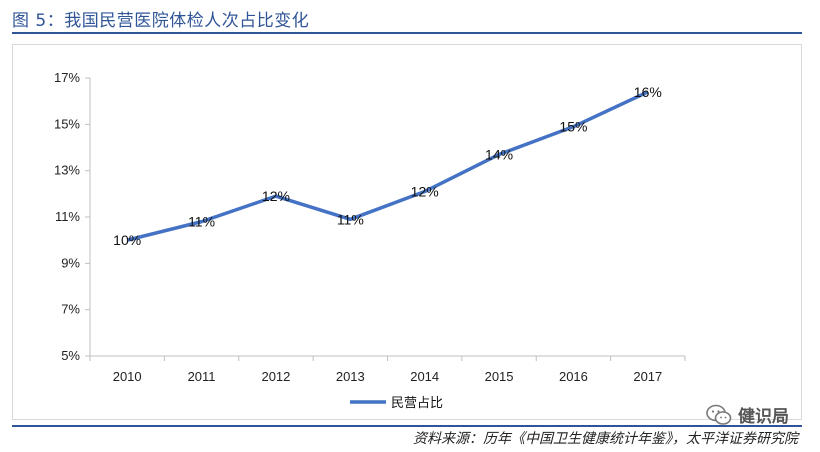 This screenshot has width=820, height=452. Describe the element at coordinates (67, 123) in the screenshot. I see `y-tick-label: 15%` at that location.